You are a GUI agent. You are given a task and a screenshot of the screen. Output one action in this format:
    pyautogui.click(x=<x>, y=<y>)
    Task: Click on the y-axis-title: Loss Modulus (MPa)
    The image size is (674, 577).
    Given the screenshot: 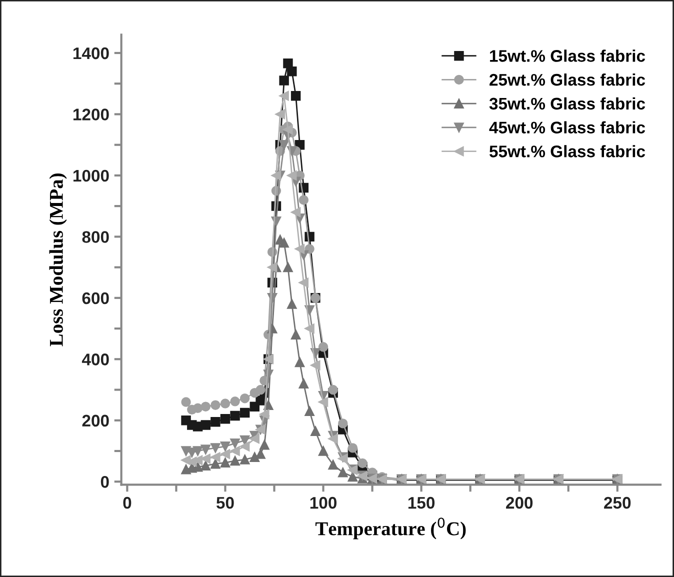 What is the action you would take?
    pyautogui.click(x=58, y=260)
    